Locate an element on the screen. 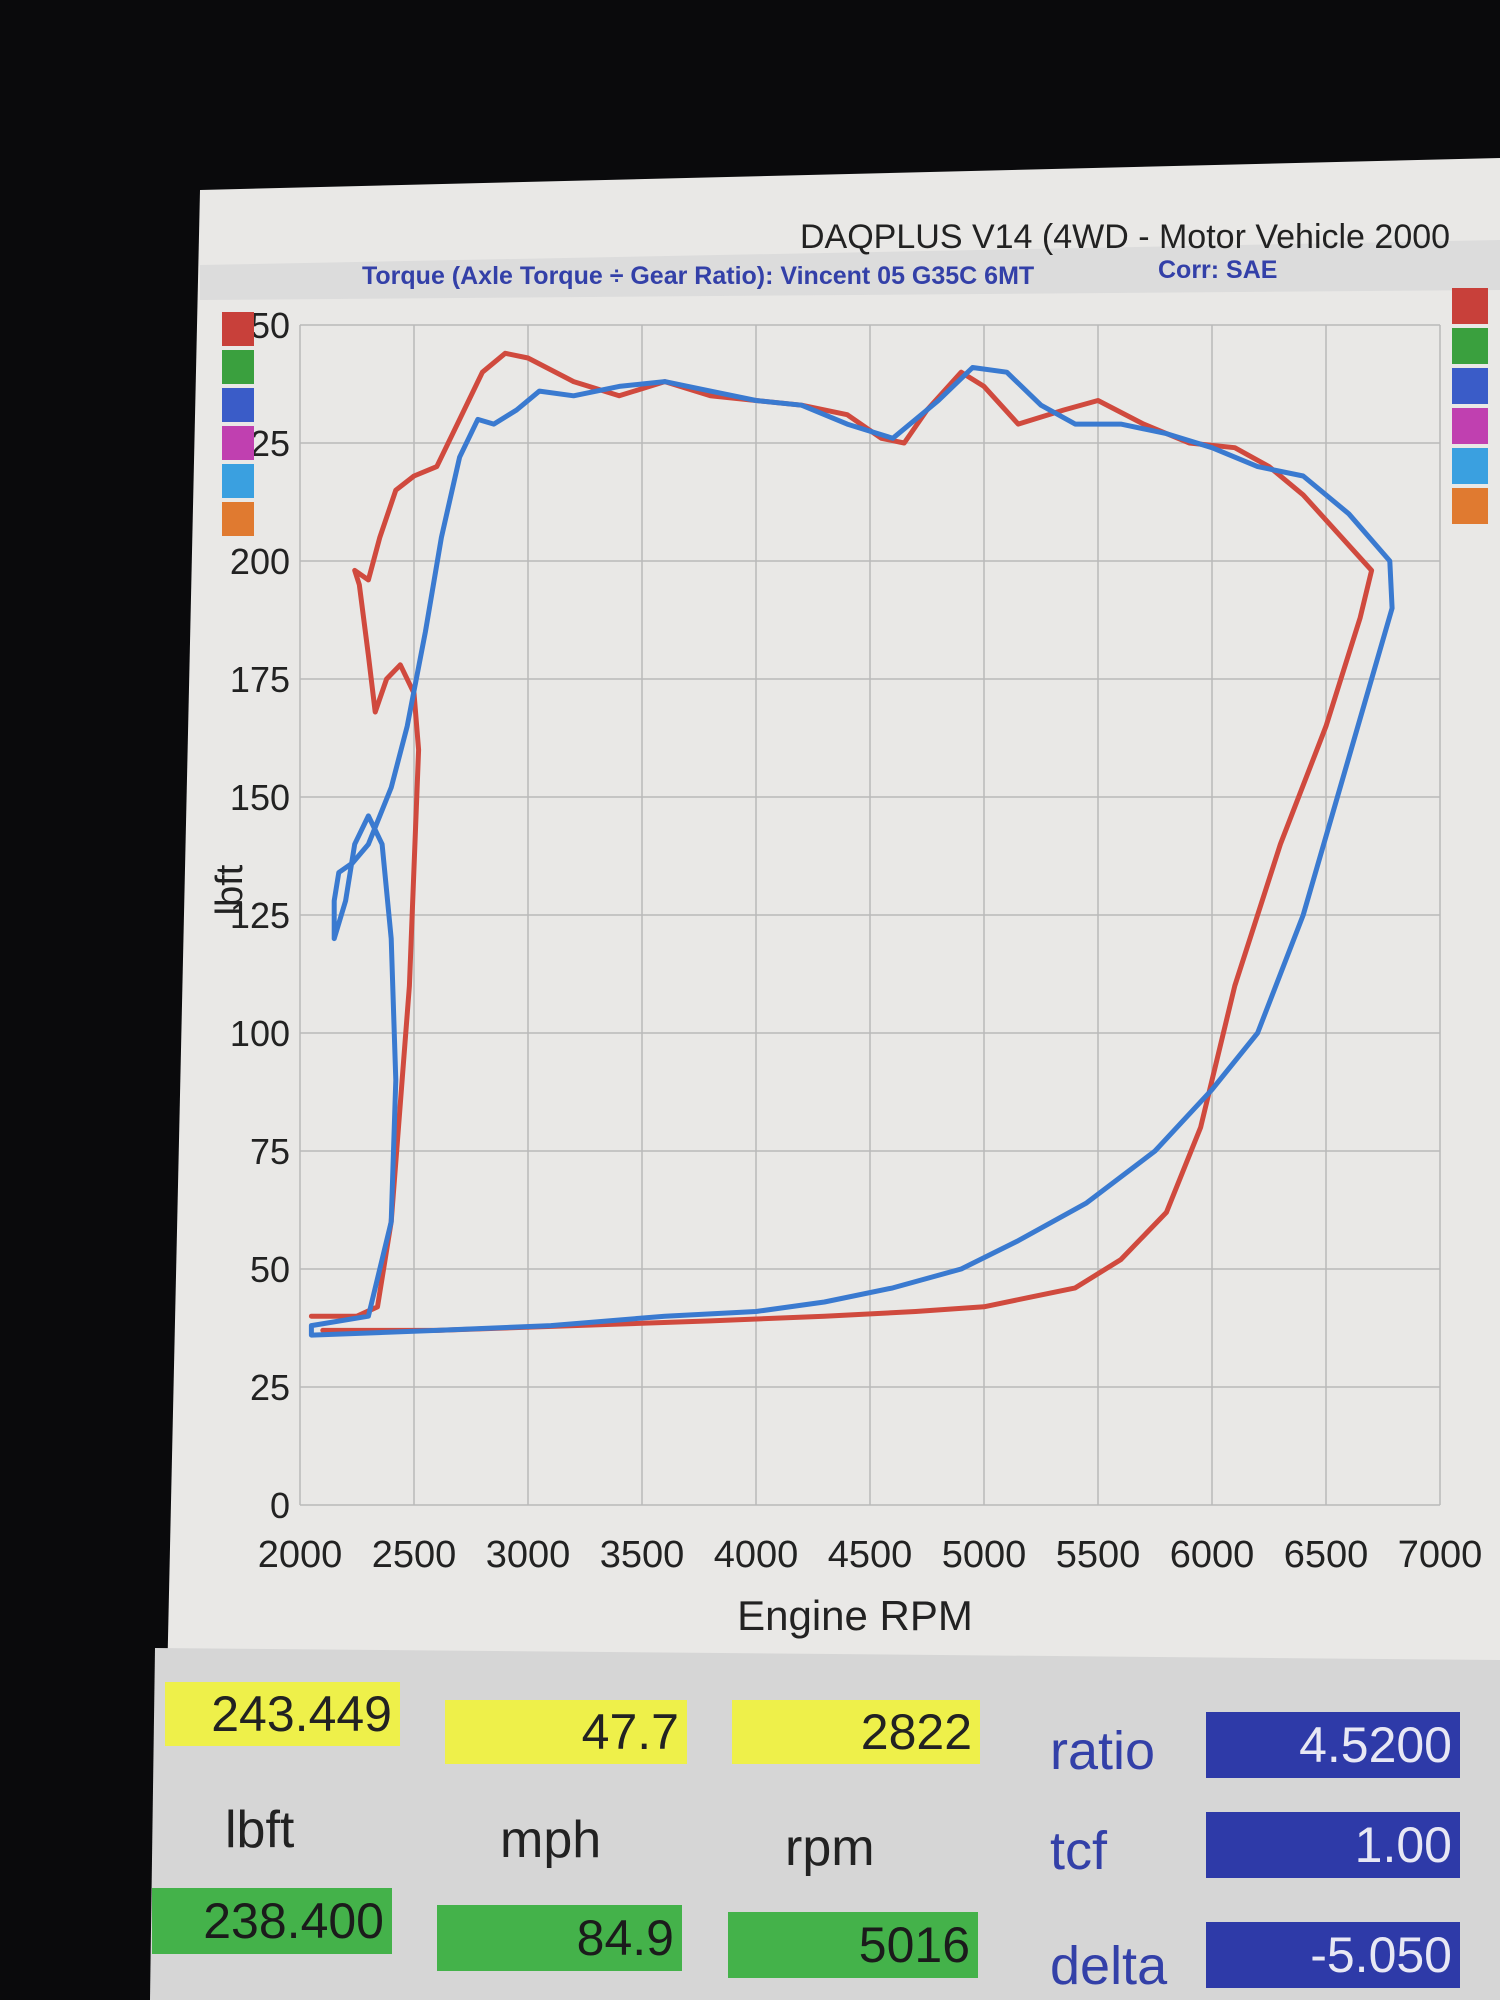 The width and height of the screenshot is (1500, 2000). value-ratio: 4.5200 is located at coordinates (1333, 1745).